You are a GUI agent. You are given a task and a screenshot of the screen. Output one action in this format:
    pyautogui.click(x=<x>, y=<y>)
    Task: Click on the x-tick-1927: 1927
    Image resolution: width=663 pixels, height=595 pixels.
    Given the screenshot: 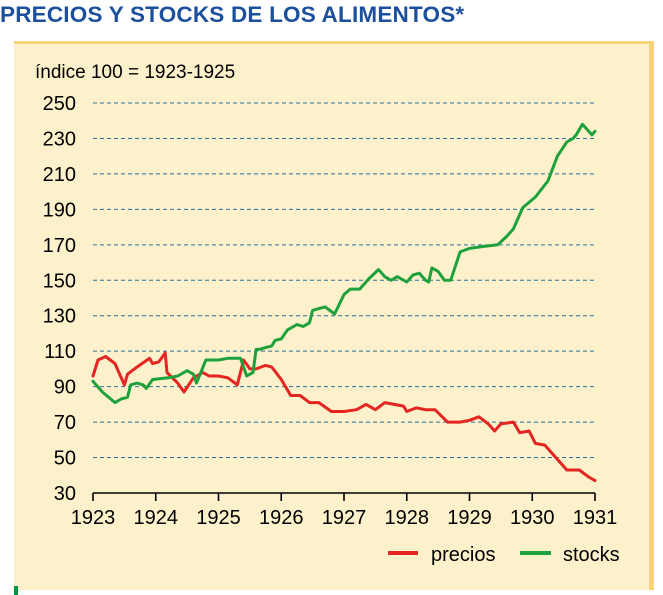 What is the action you would take?
    pyautogui.click(x=344, y=518)
    